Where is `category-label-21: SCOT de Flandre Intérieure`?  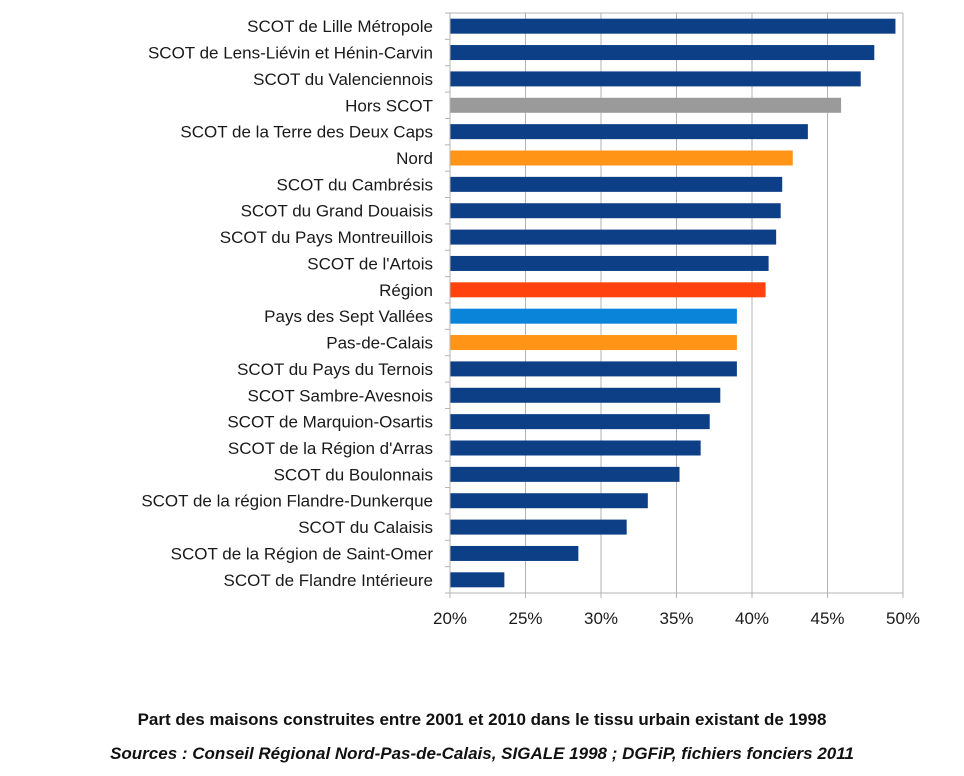
category-label-21: SCOT de Flandre Intérieure is located at coordinates (328, 580).